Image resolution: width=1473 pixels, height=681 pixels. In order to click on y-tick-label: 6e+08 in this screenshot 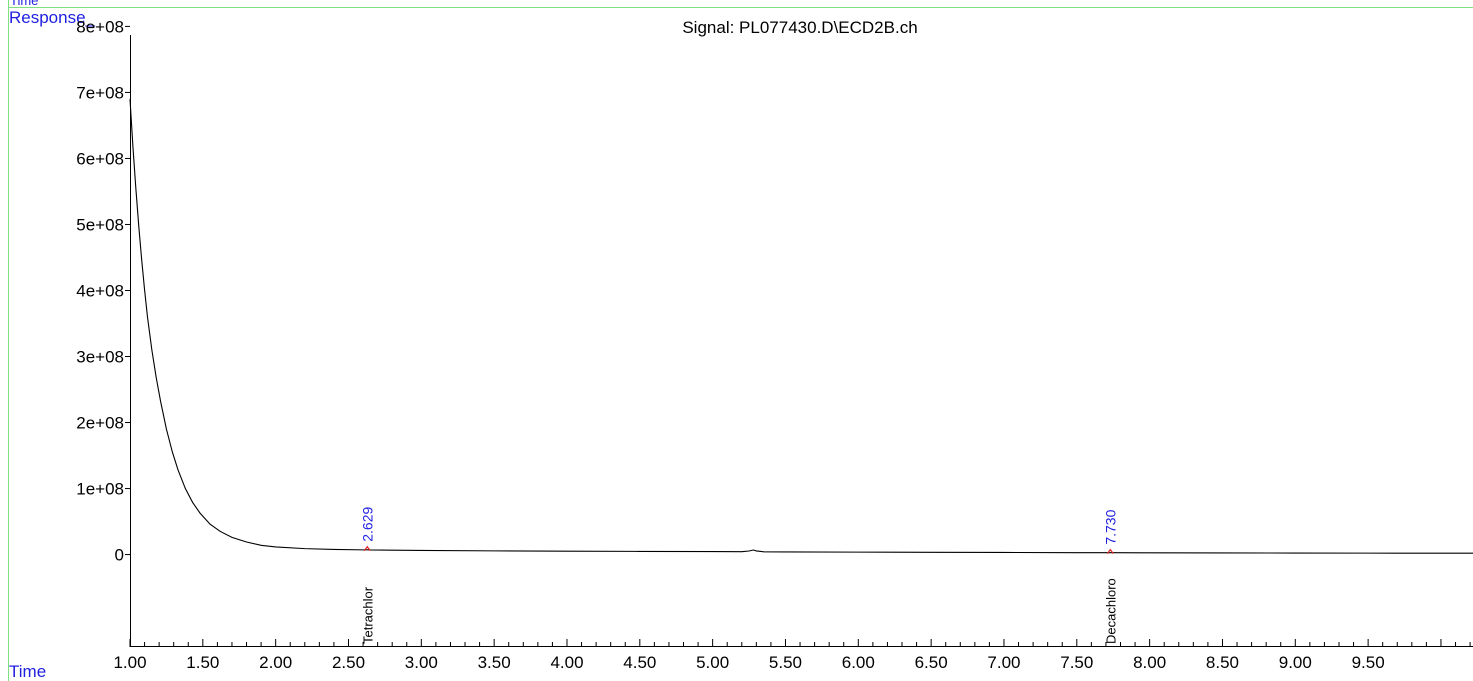, I will do `click(100, 158)`.